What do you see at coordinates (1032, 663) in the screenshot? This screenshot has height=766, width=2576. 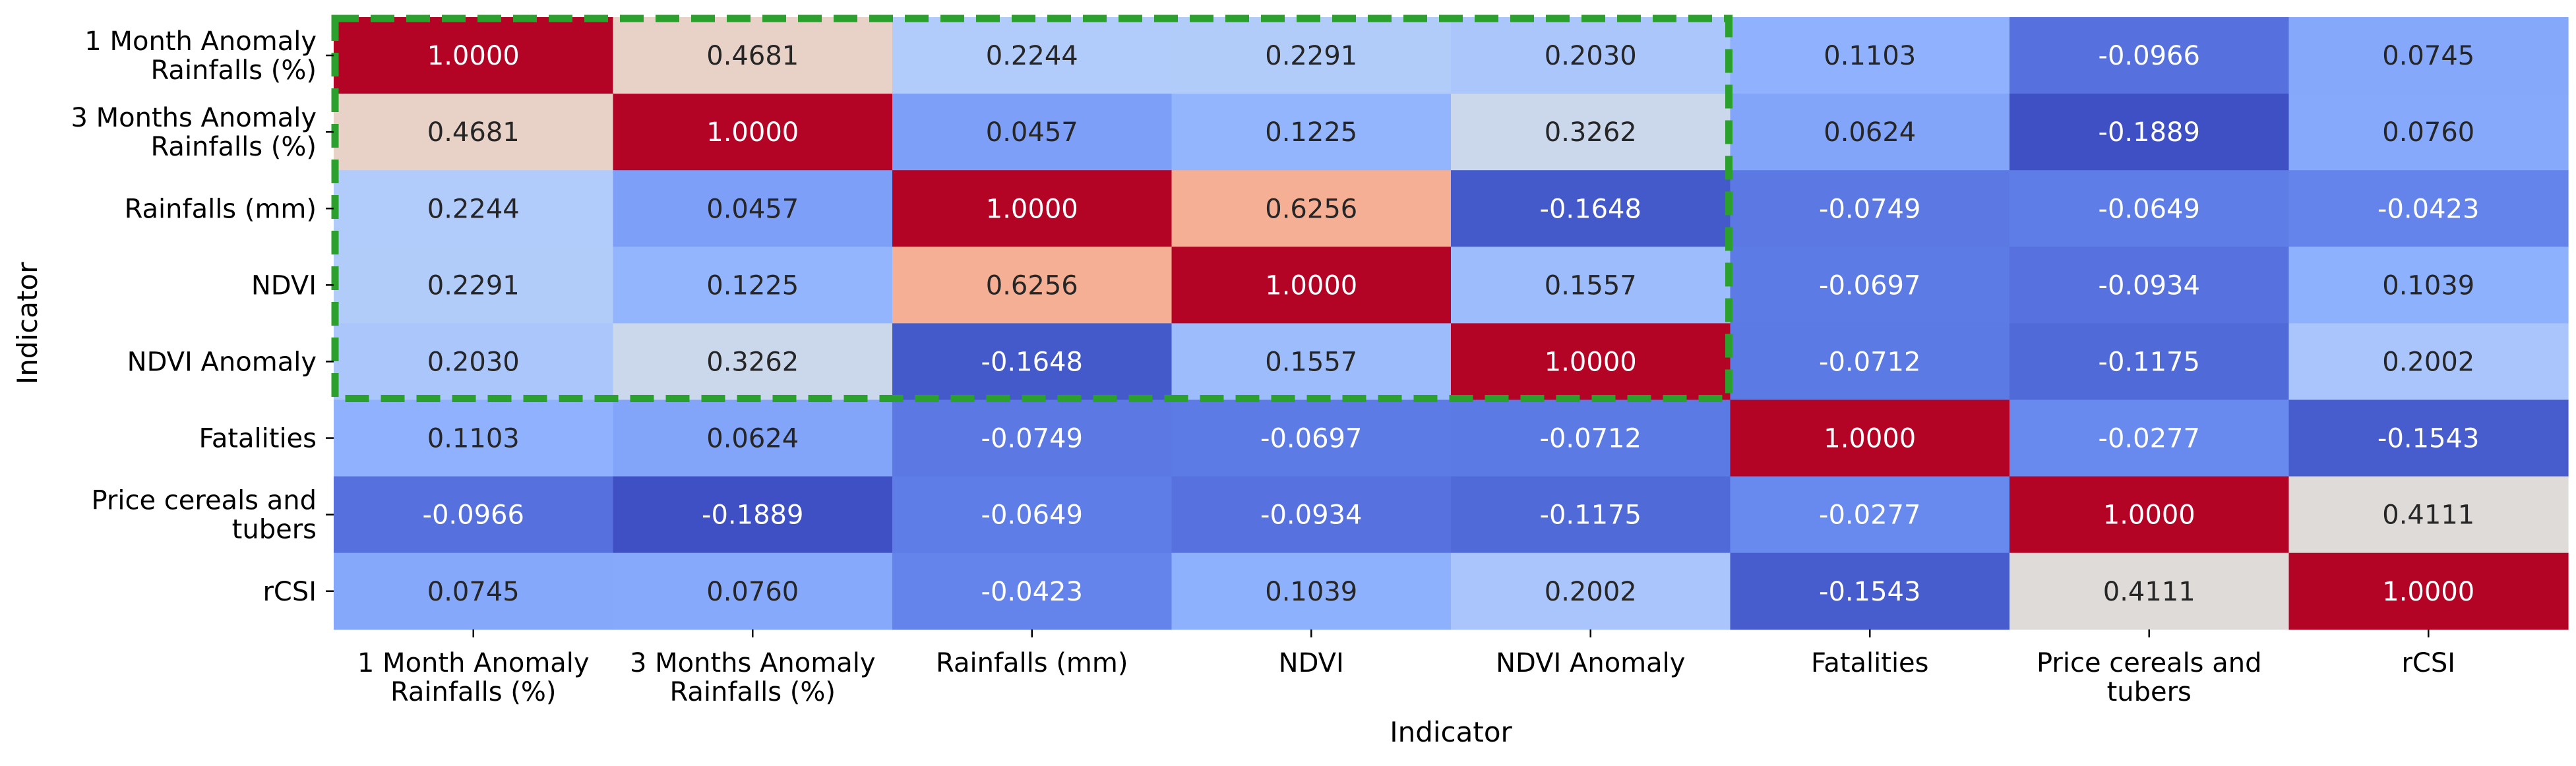 I see `x-tick-label: Rainfalls (mm)` at bounding box center [1032, 663].